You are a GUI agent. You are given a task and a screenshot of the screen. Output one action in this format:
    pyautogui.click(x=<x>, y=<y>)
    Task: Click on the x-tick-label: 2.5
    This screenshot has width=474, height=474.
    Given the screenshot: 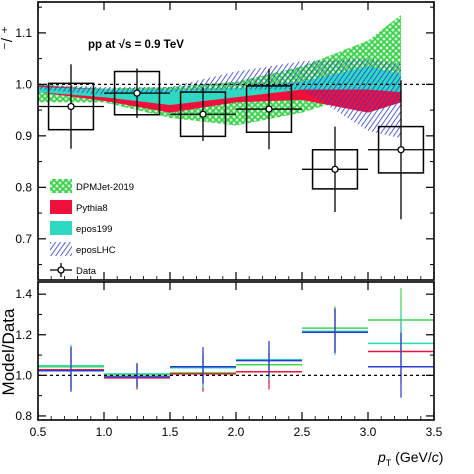 What is the action you would take?
    pyautogui.click(x=302, y=432)
    